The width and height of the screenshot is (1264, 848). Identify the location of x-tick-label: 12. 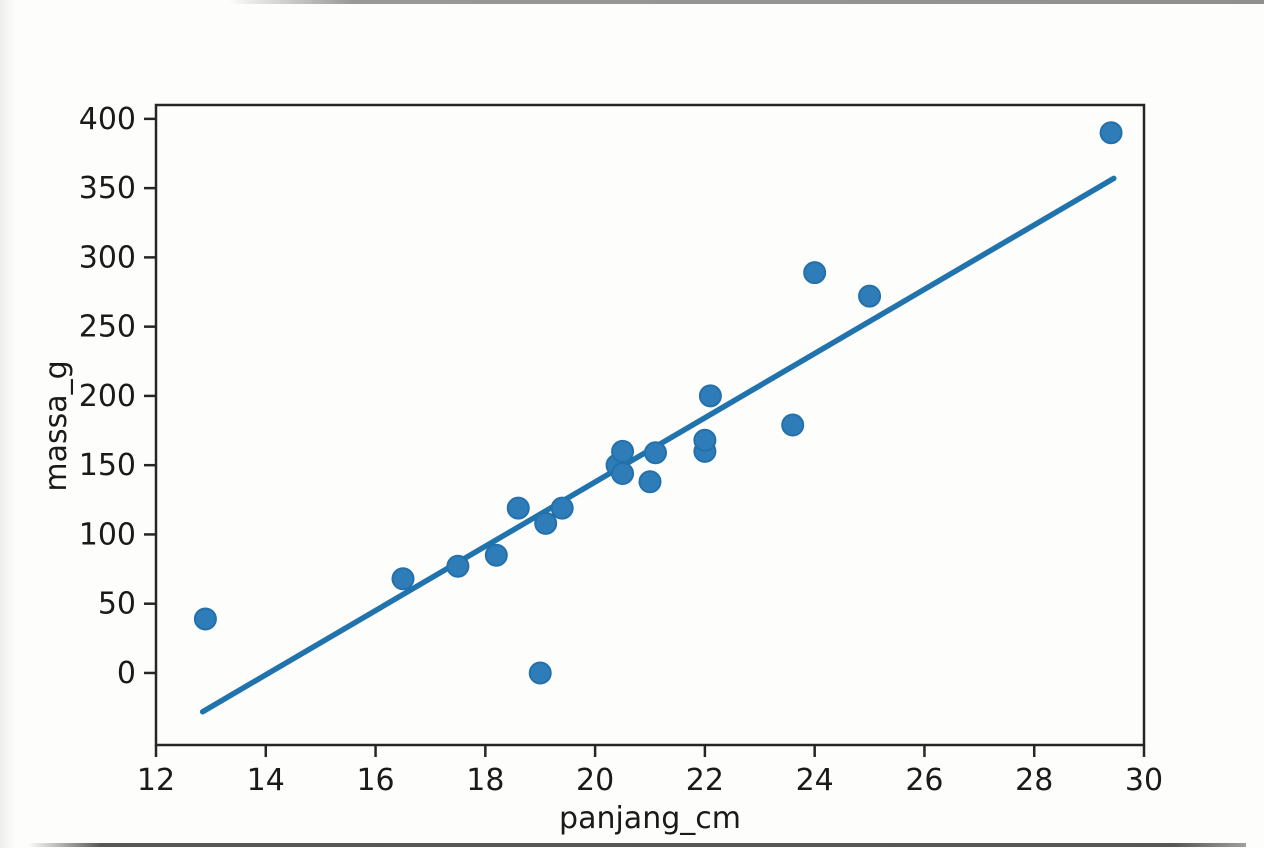
(156, 780).